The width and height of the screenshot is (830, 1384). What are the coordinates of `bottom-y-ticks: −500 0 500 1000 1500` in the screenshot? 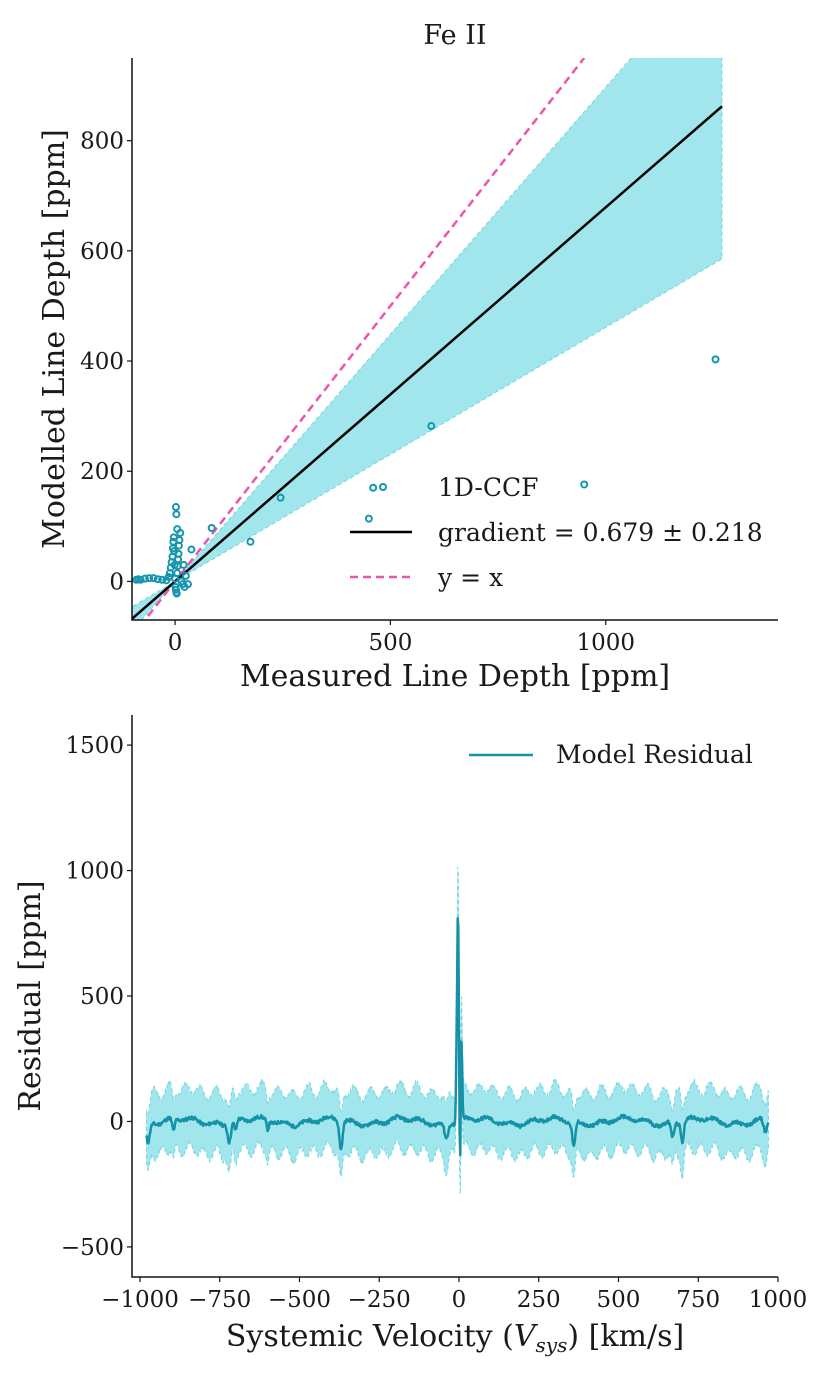 It's located at (96, 997).